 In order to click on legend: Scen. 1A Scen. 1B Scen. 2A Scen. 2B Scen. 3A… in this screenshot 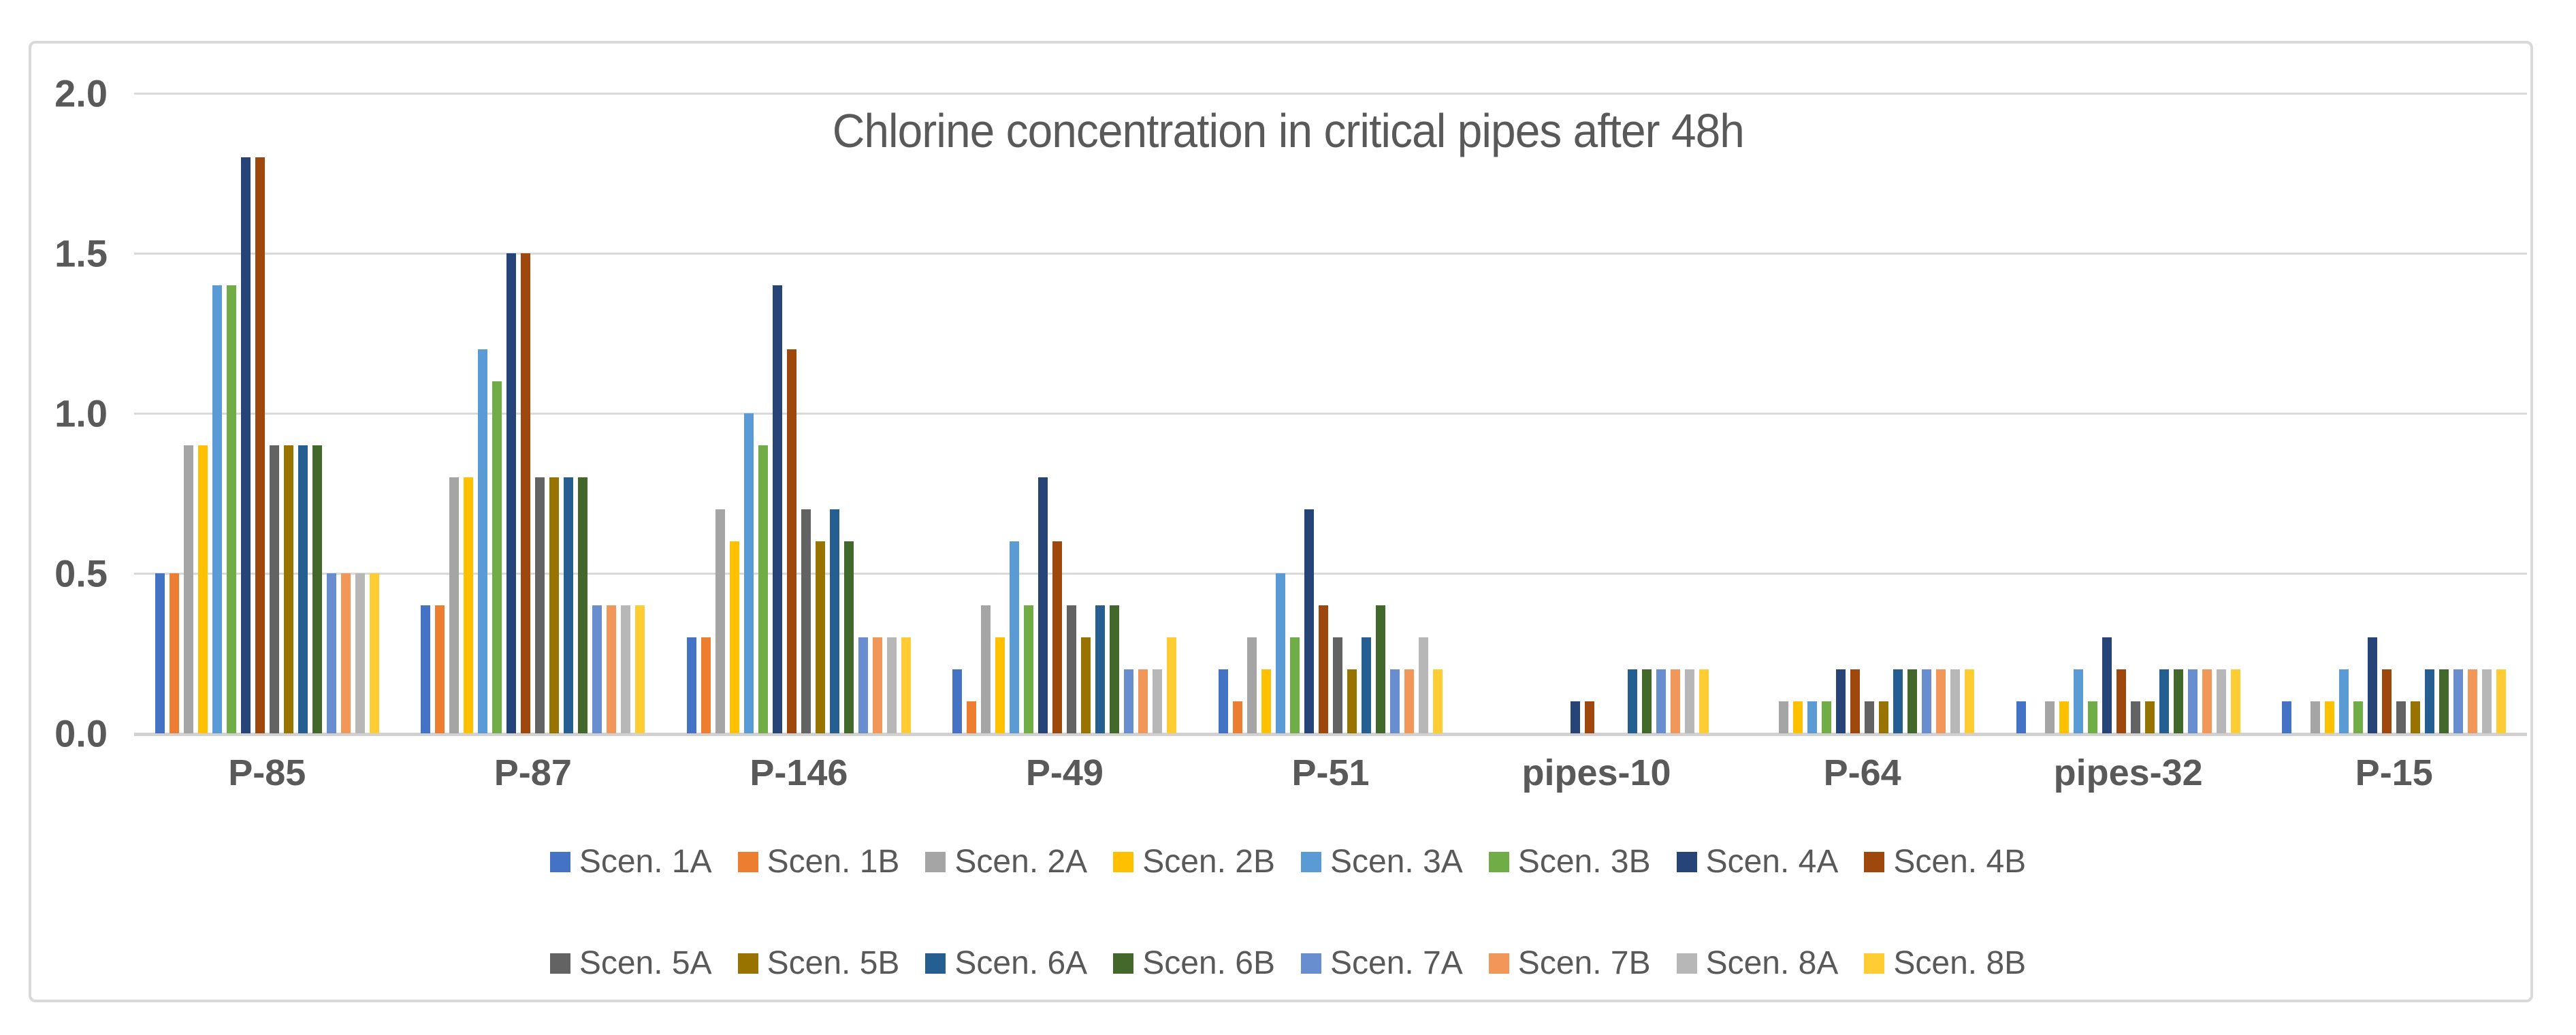, I will do `click(1288, 913)`.